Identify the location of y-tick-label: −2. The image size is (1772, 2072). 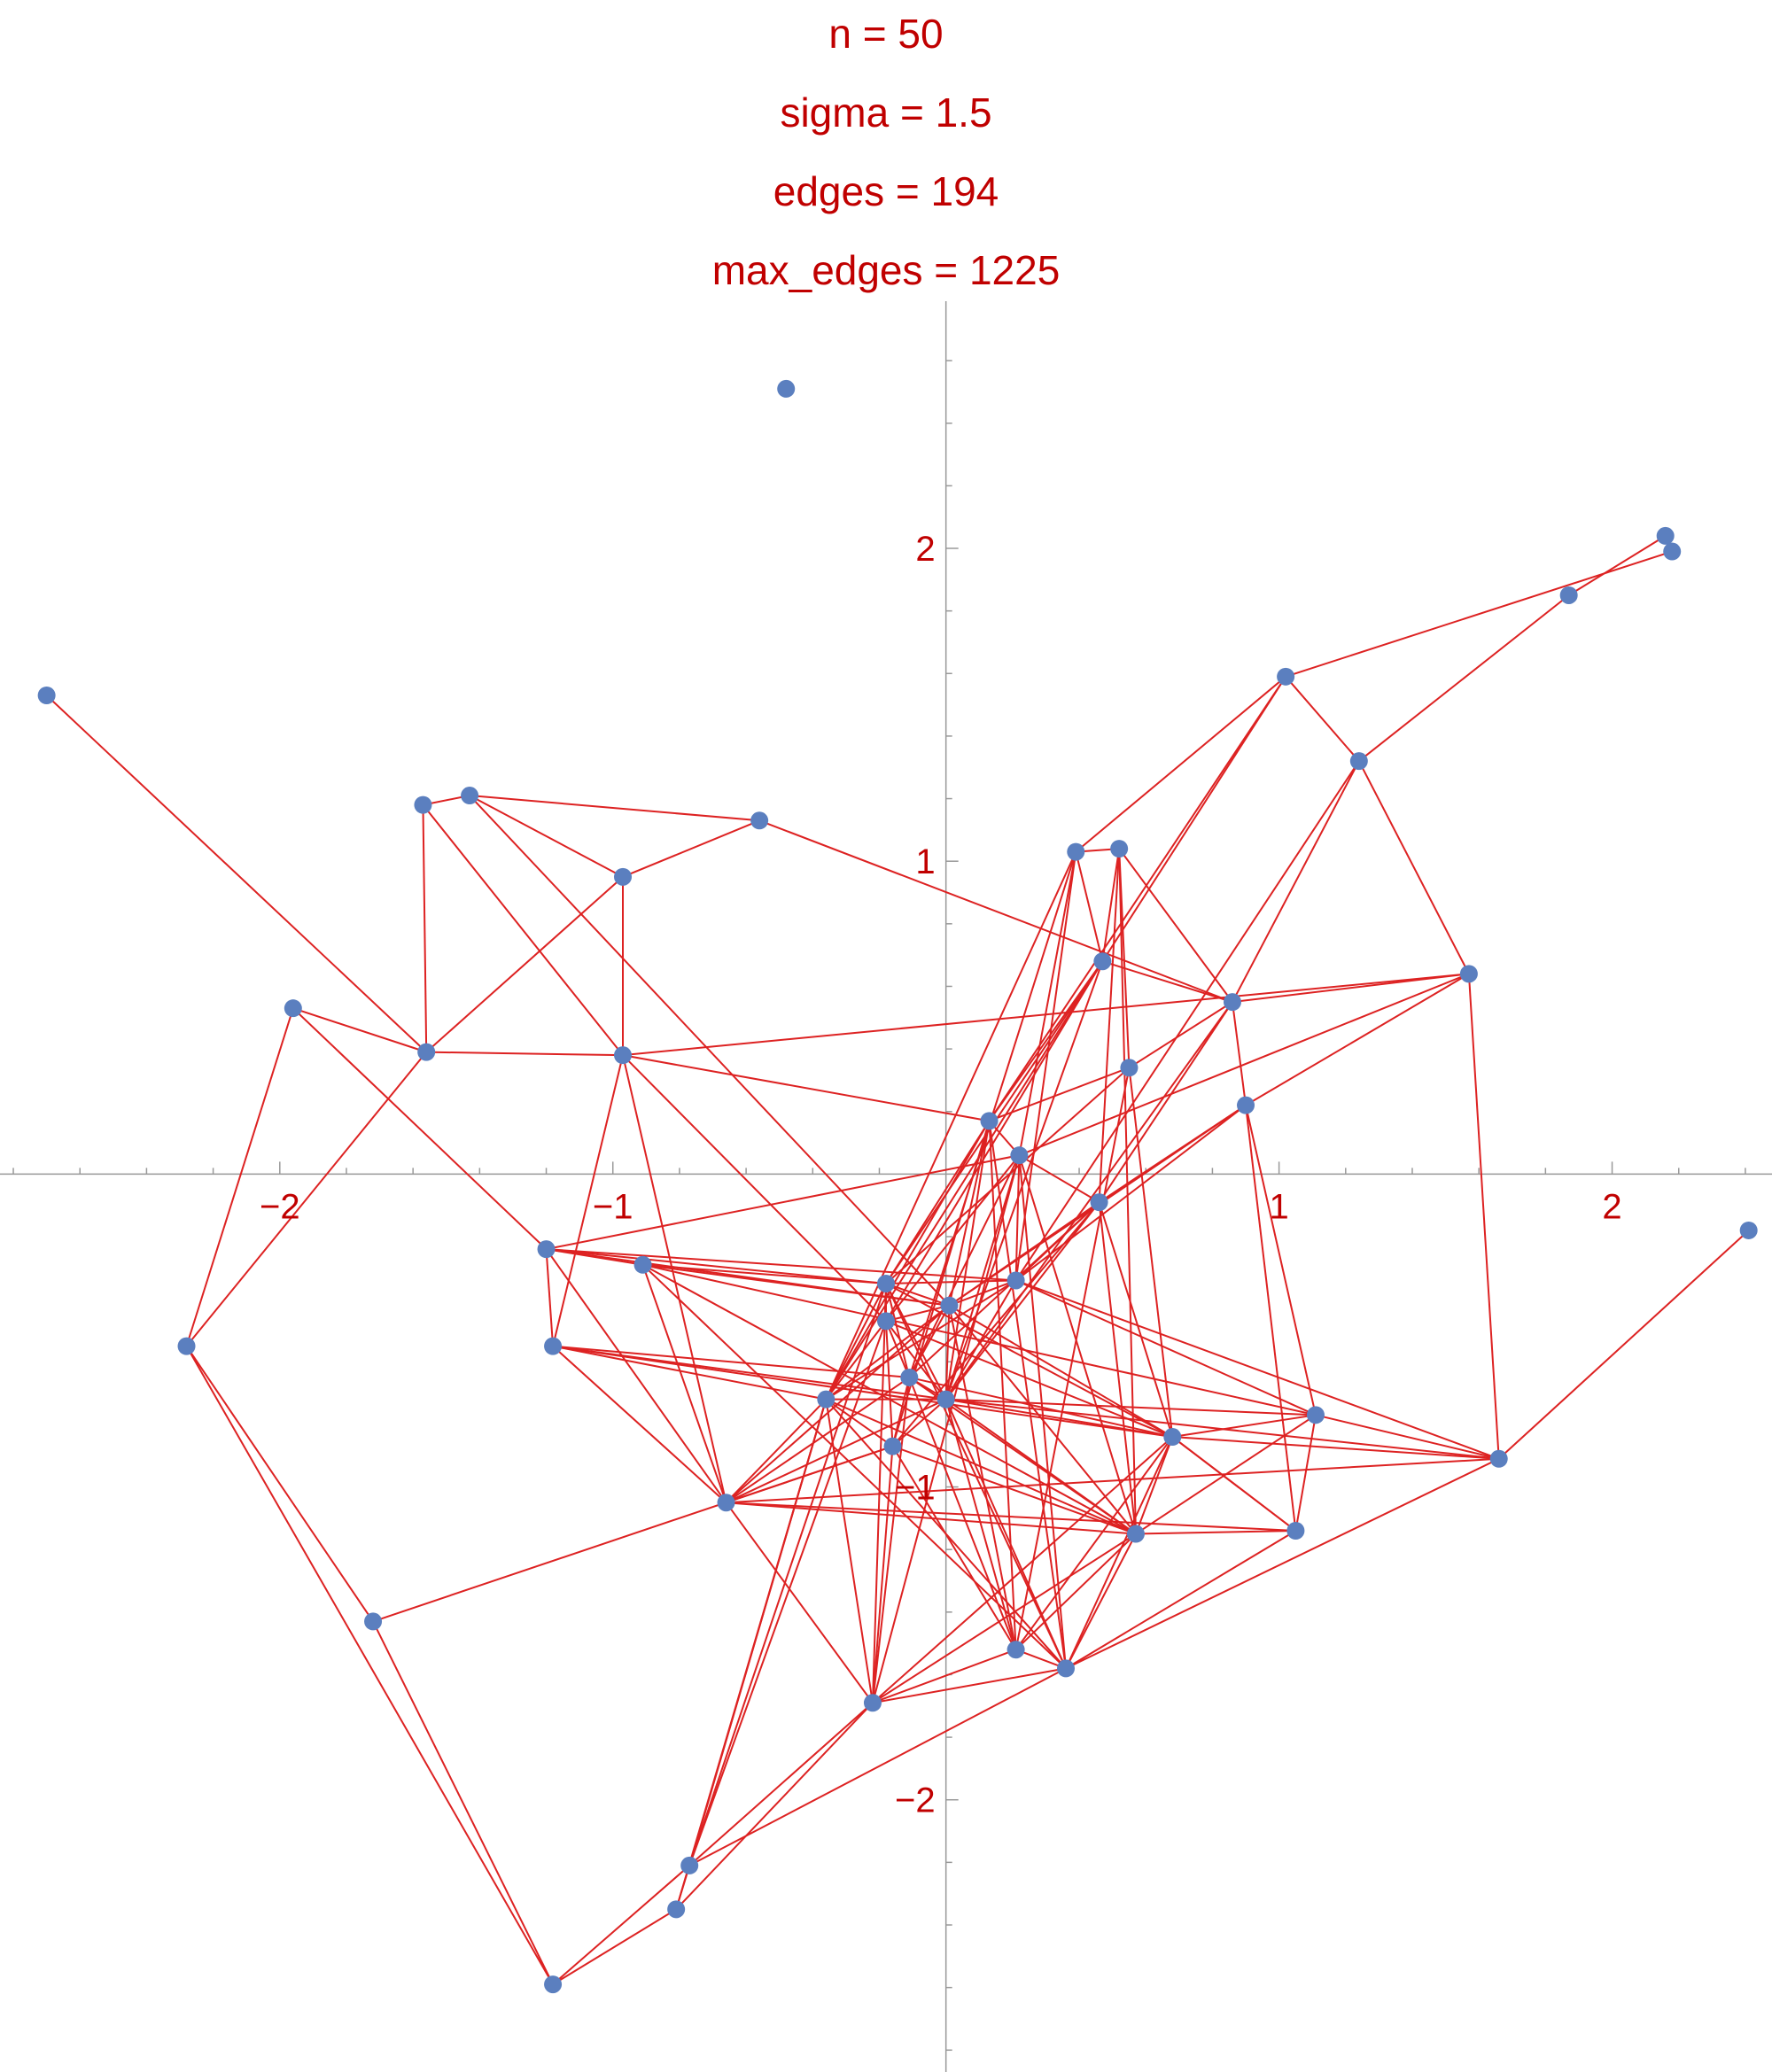
(916, 1800).